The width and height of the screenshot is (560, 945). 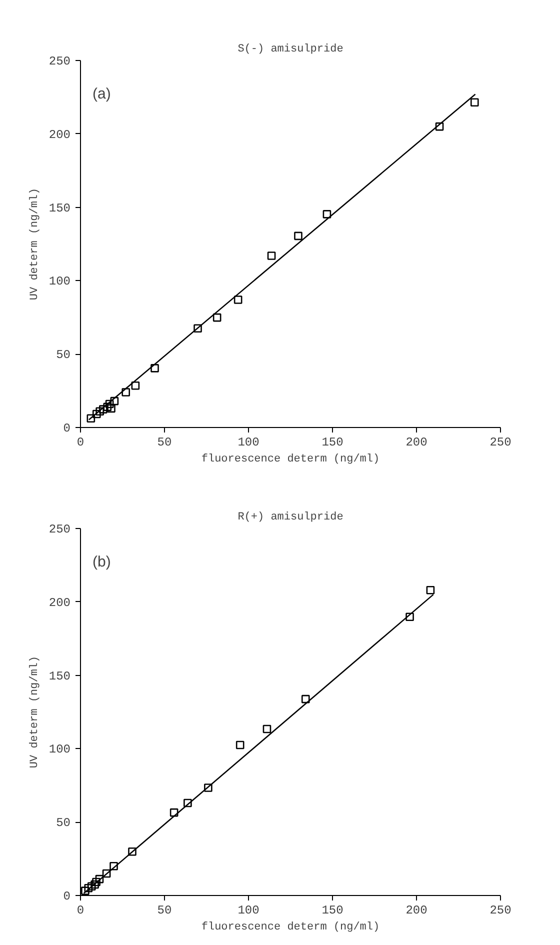 What do you see at coordinates (291, 518) in the screenshot?
I see `chart-title: R(+) amisulpride` at bounding box center [291, 518].